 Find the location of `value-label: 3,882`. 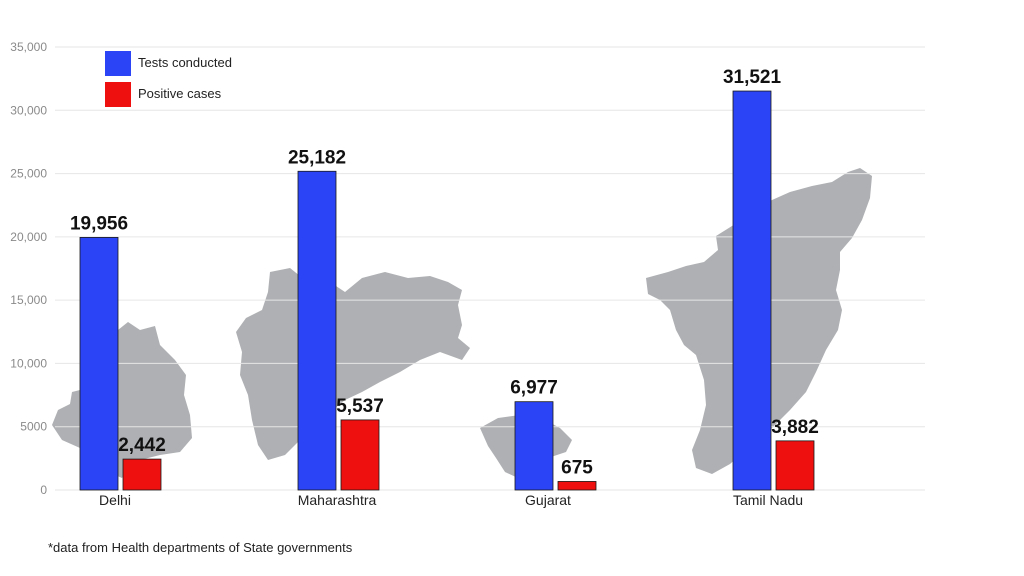

value-label: 3,882 is located at coordinates (795, 427).